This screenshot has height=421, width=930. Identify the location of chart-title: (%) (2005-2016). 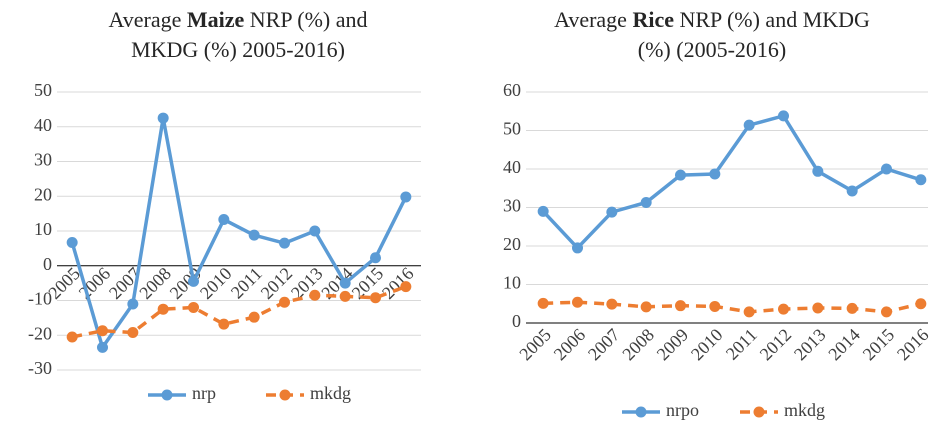
(712, 49).